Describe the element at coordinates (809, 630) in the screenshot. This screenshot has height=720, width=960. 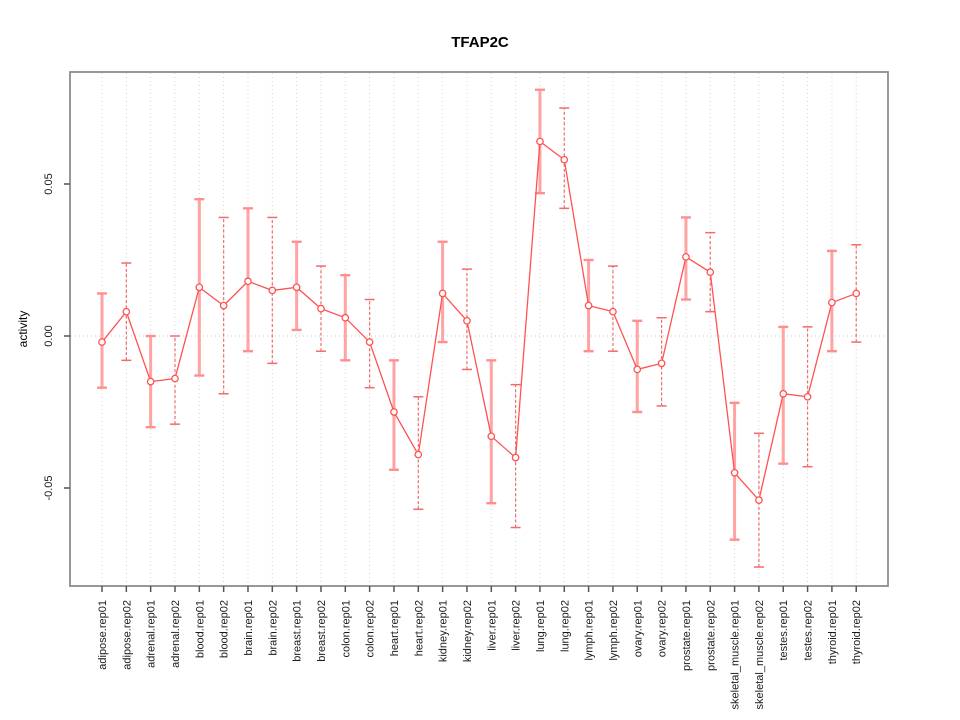
I see `x-tick-label: testes.rep02` at that location.